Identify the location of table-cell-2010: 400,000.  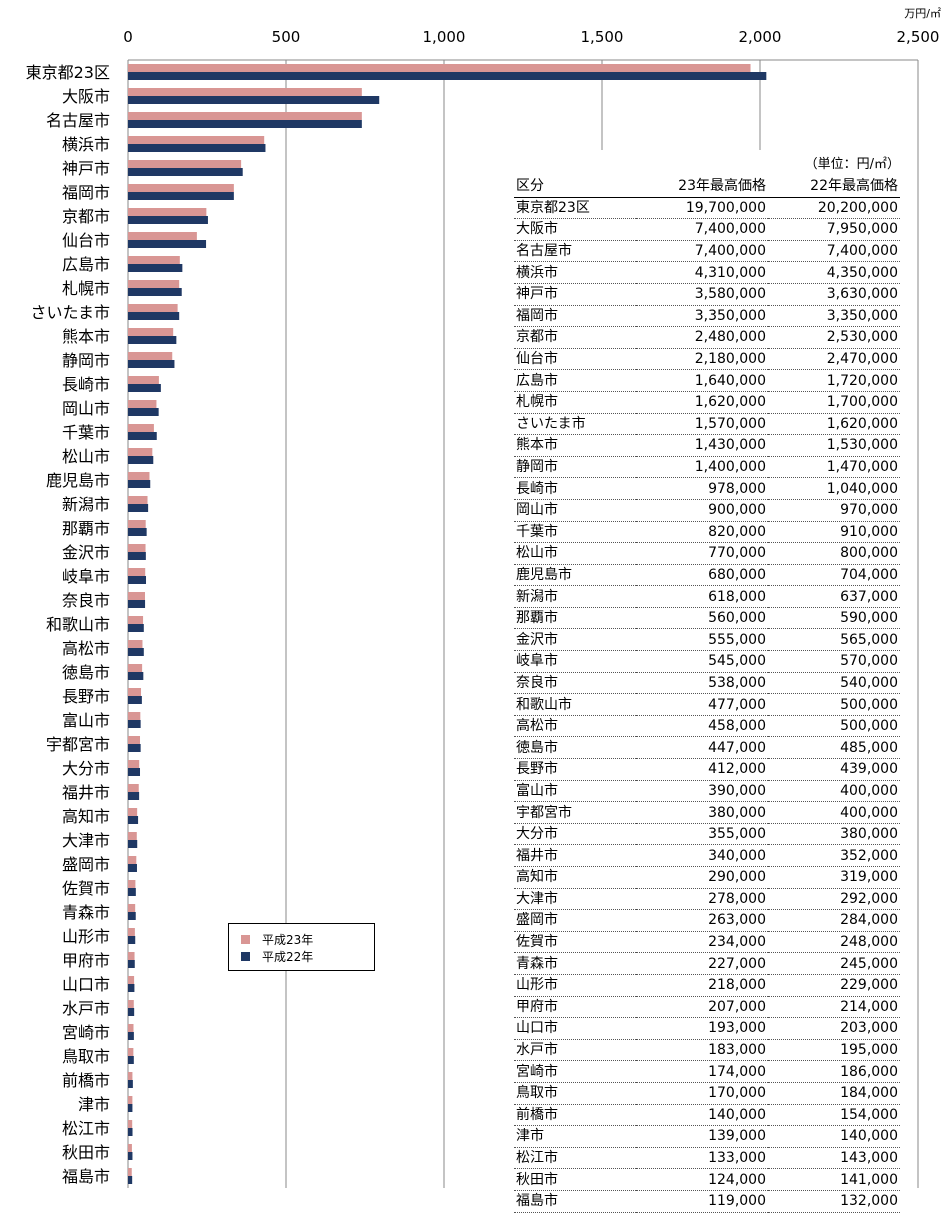
(834, 791).